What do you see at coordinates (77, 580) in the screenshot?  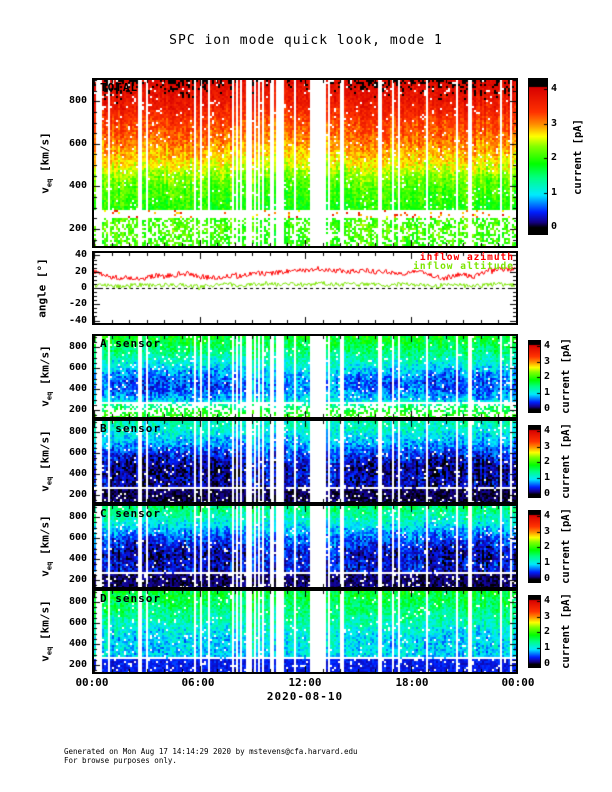 I see `y-tick-label-c_sensor-200: 200` at bounding box center [77, 580].